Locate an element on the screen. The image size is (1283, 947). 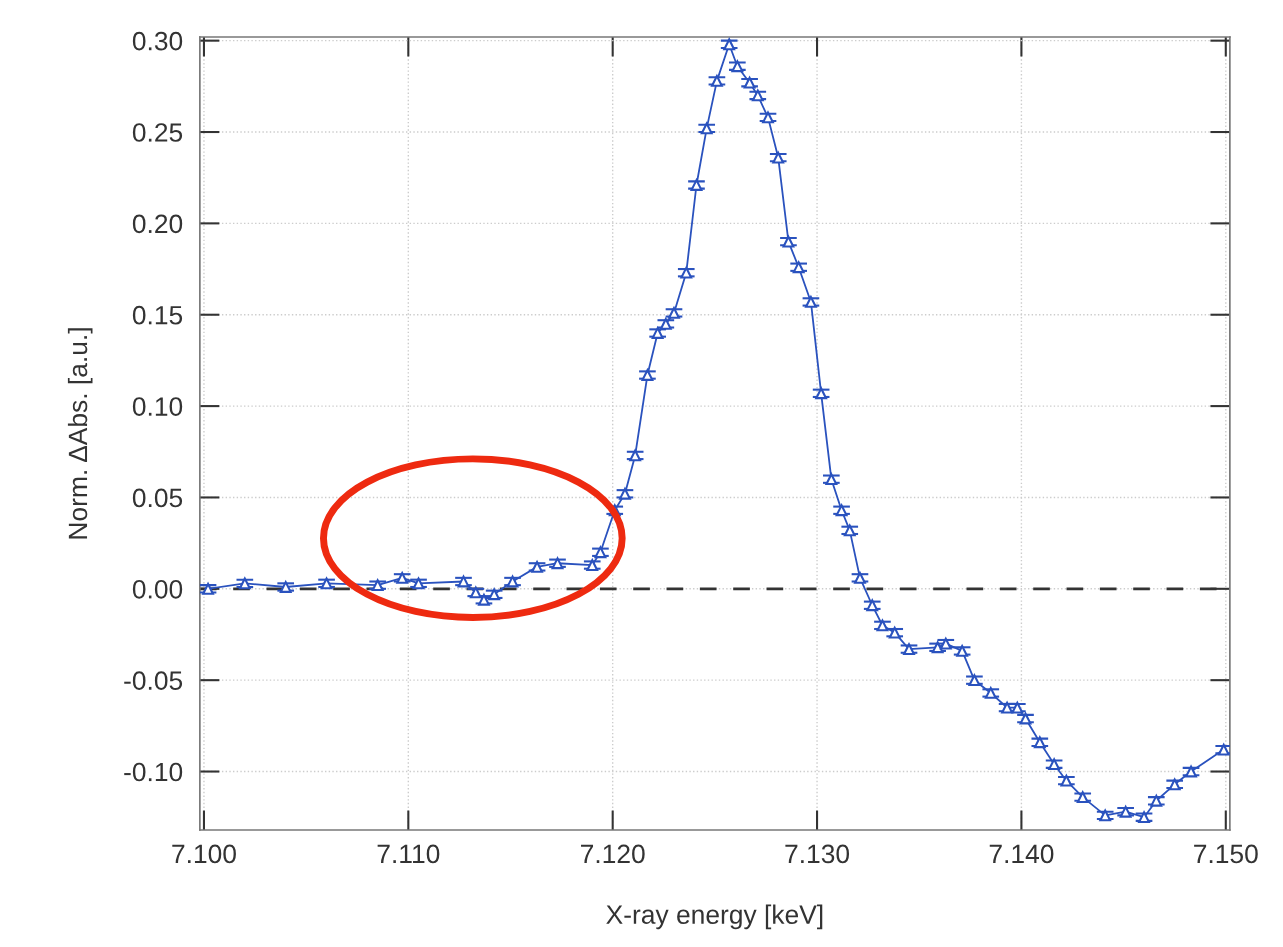
y-tick-label: 0.20 is located at coordinates (157, 224).